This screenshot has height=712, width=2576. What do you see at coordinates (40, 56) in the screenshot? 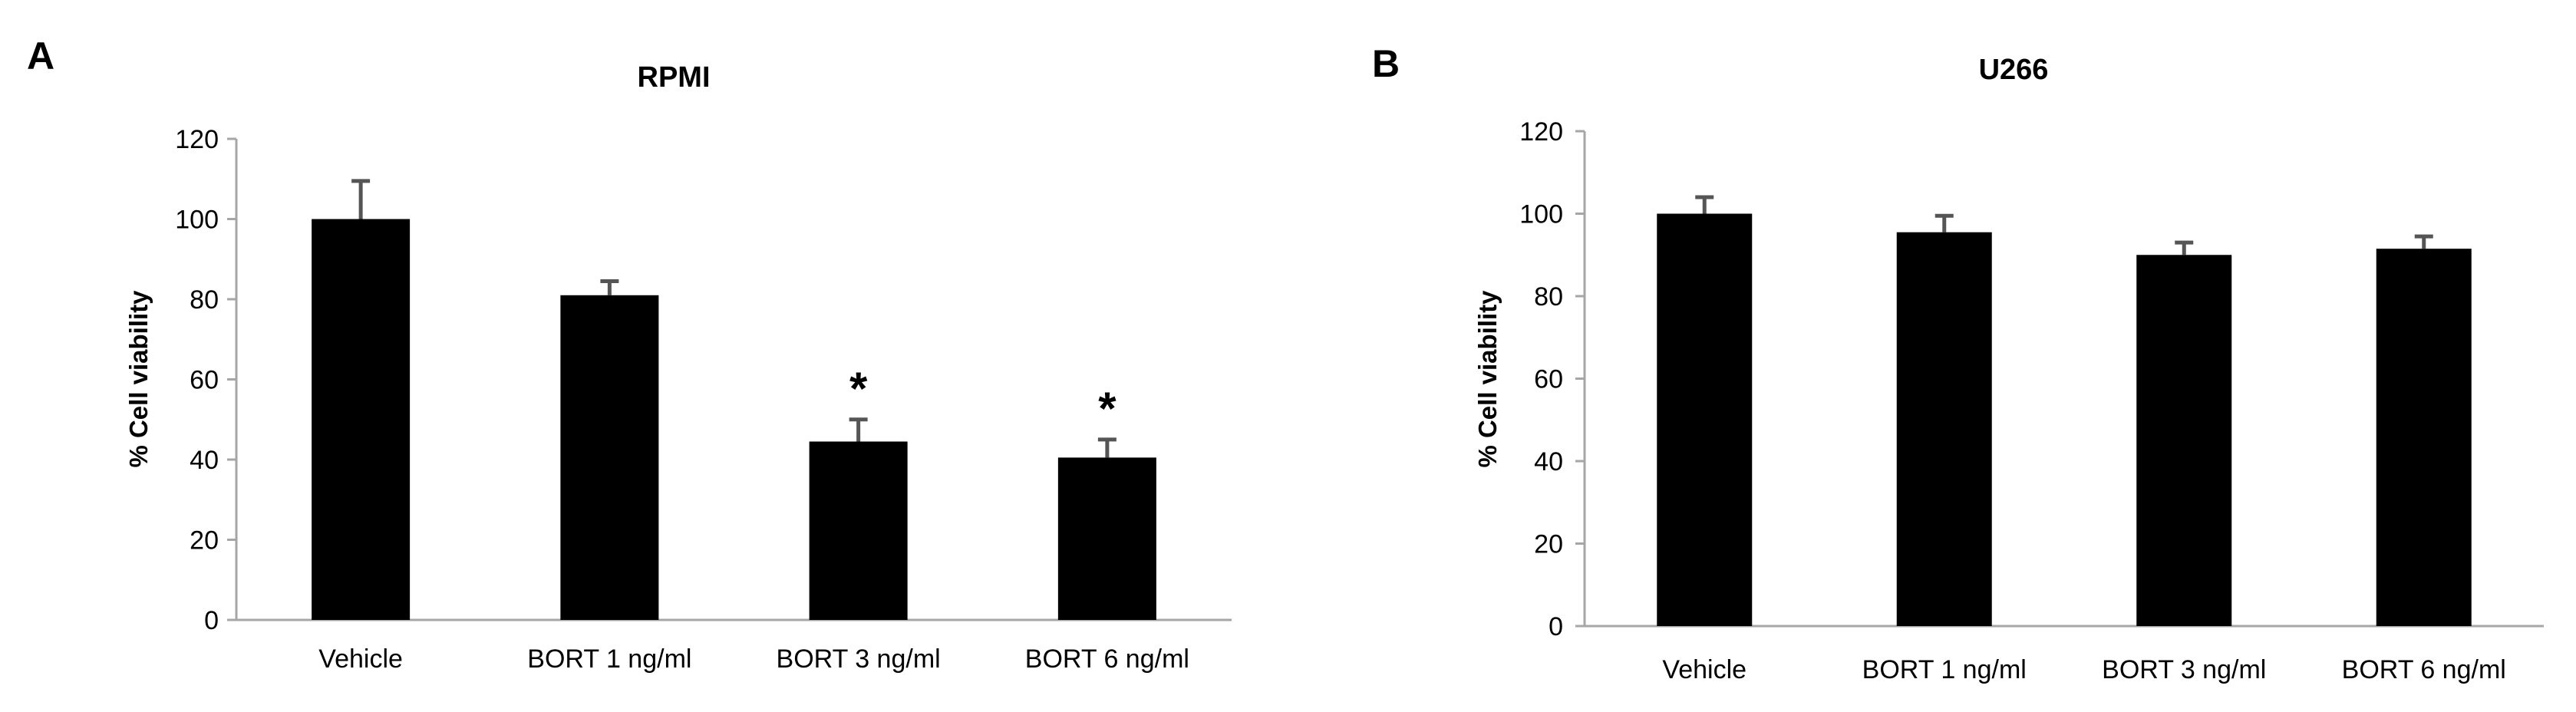
I see `panel-label: A` at bounding box center [40, 56].